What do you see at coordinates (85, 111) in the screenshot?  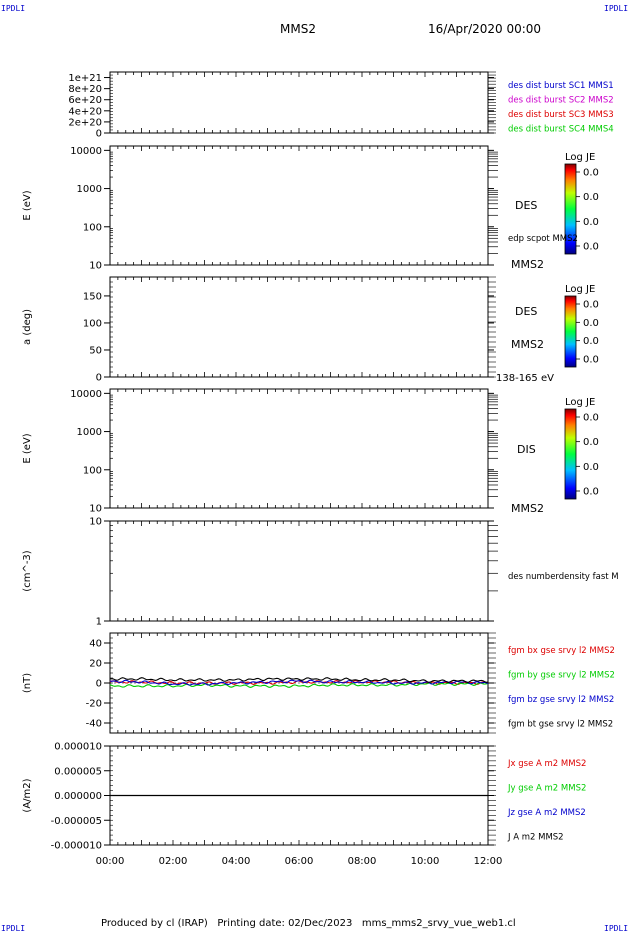 I see `panel-0-y-tick-label: 4e+20` at bounding box center [85, 111].